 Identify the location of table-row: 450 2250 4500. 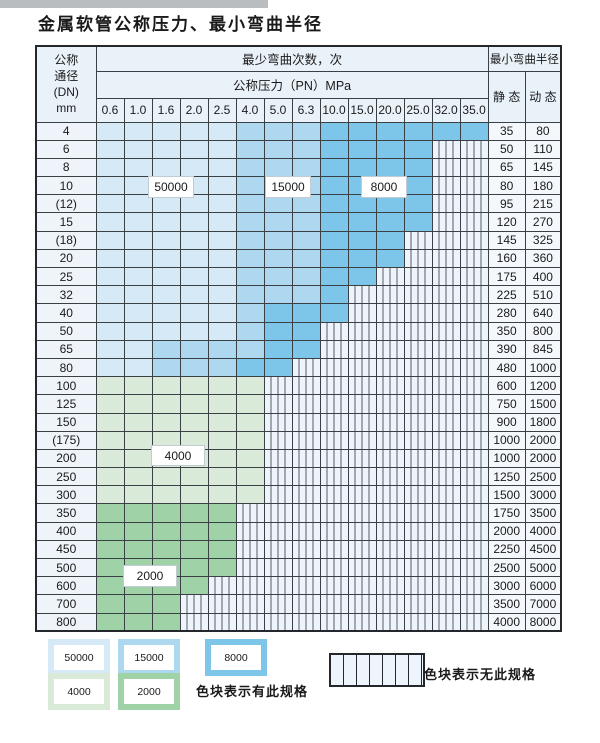
(298, 549).